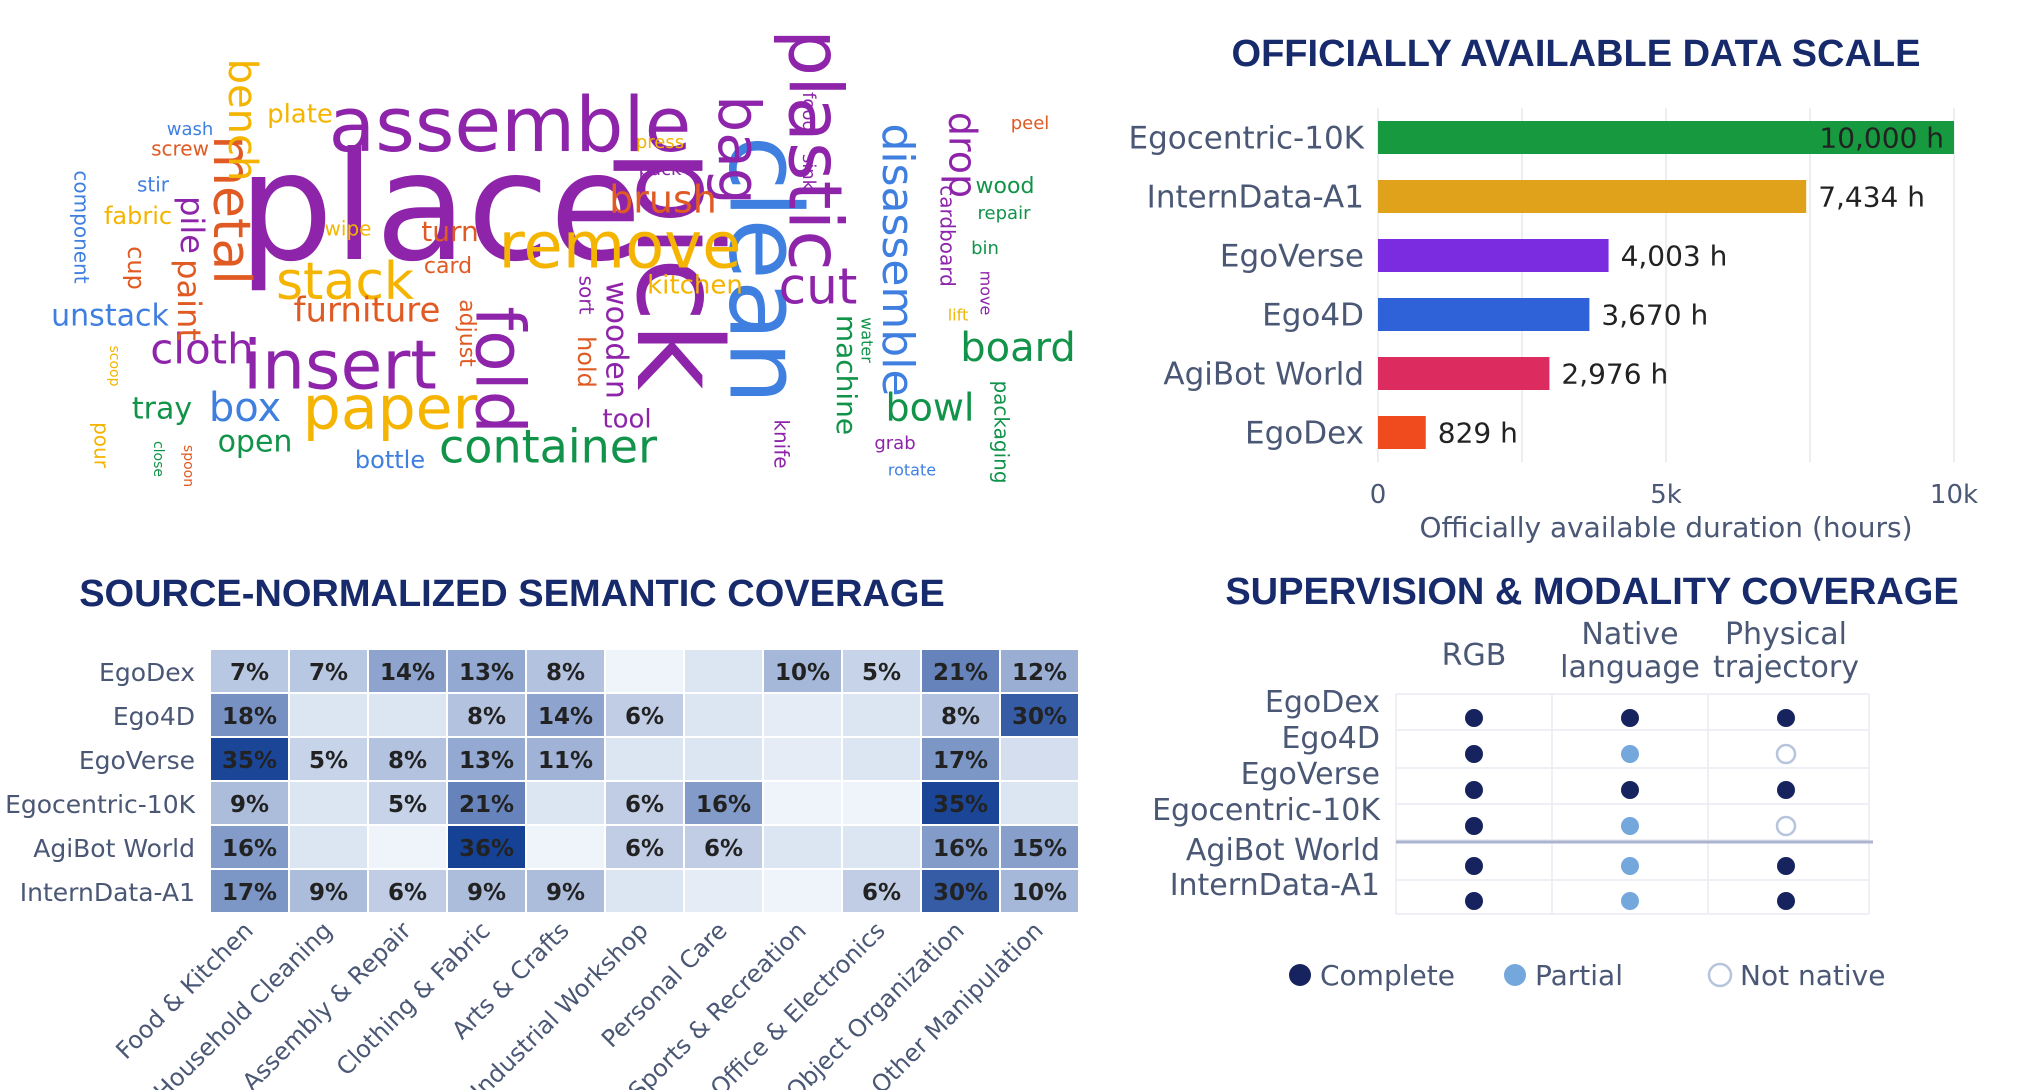  I want to click on heatmap-cell-label: 14%, so click(565, 717).